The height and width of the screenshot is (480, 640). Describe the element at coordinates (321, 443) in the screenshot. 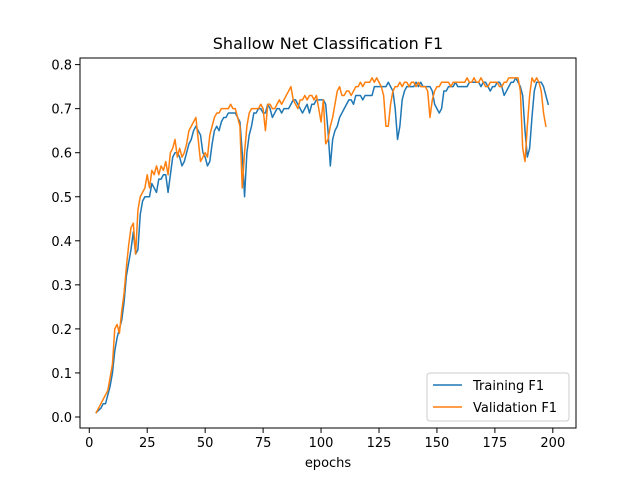

I see `x-tick-label: 100` at that location.